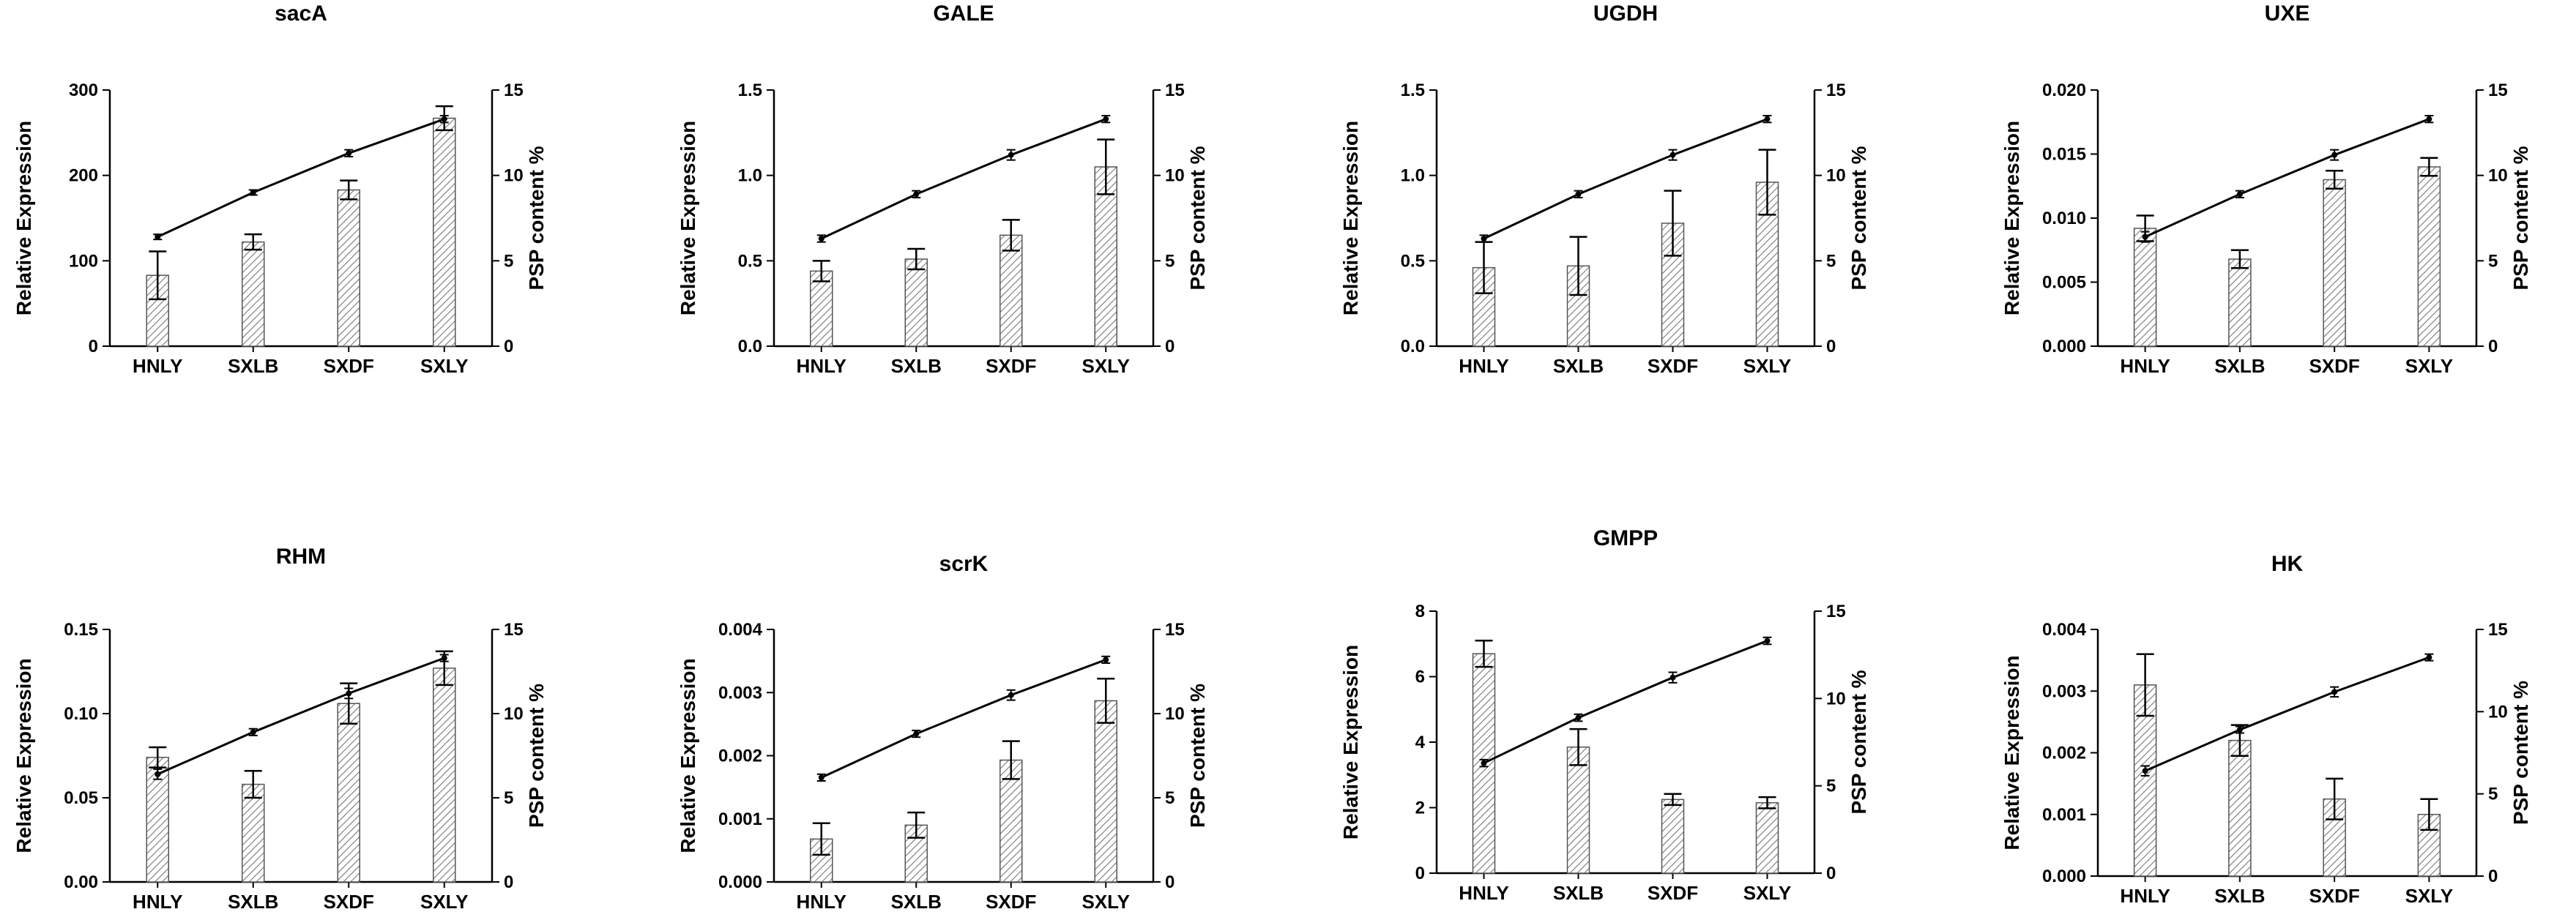 Image resolution: width=2576 pixels, height=920 pixels. Describe the element at coordinates (81, 630) in the screenshot. I see `left-tick-label: 0.15` at that location.